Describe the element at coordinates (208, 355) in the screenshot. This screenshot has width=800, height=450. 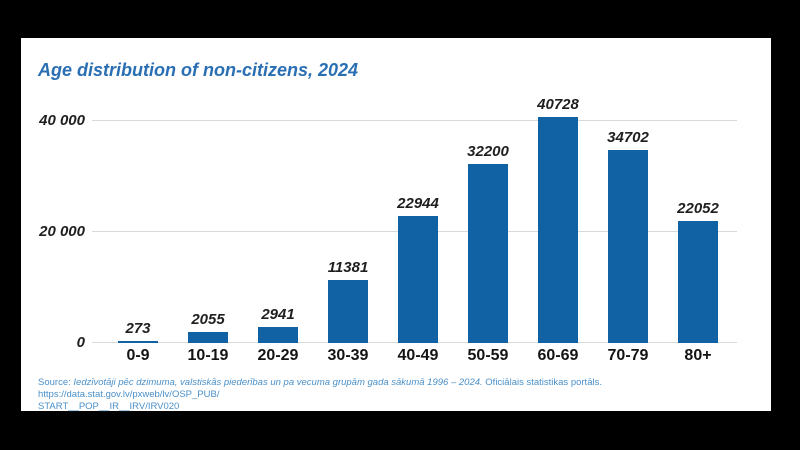
I see `x-axis-tick-label: 10-19` at that location.